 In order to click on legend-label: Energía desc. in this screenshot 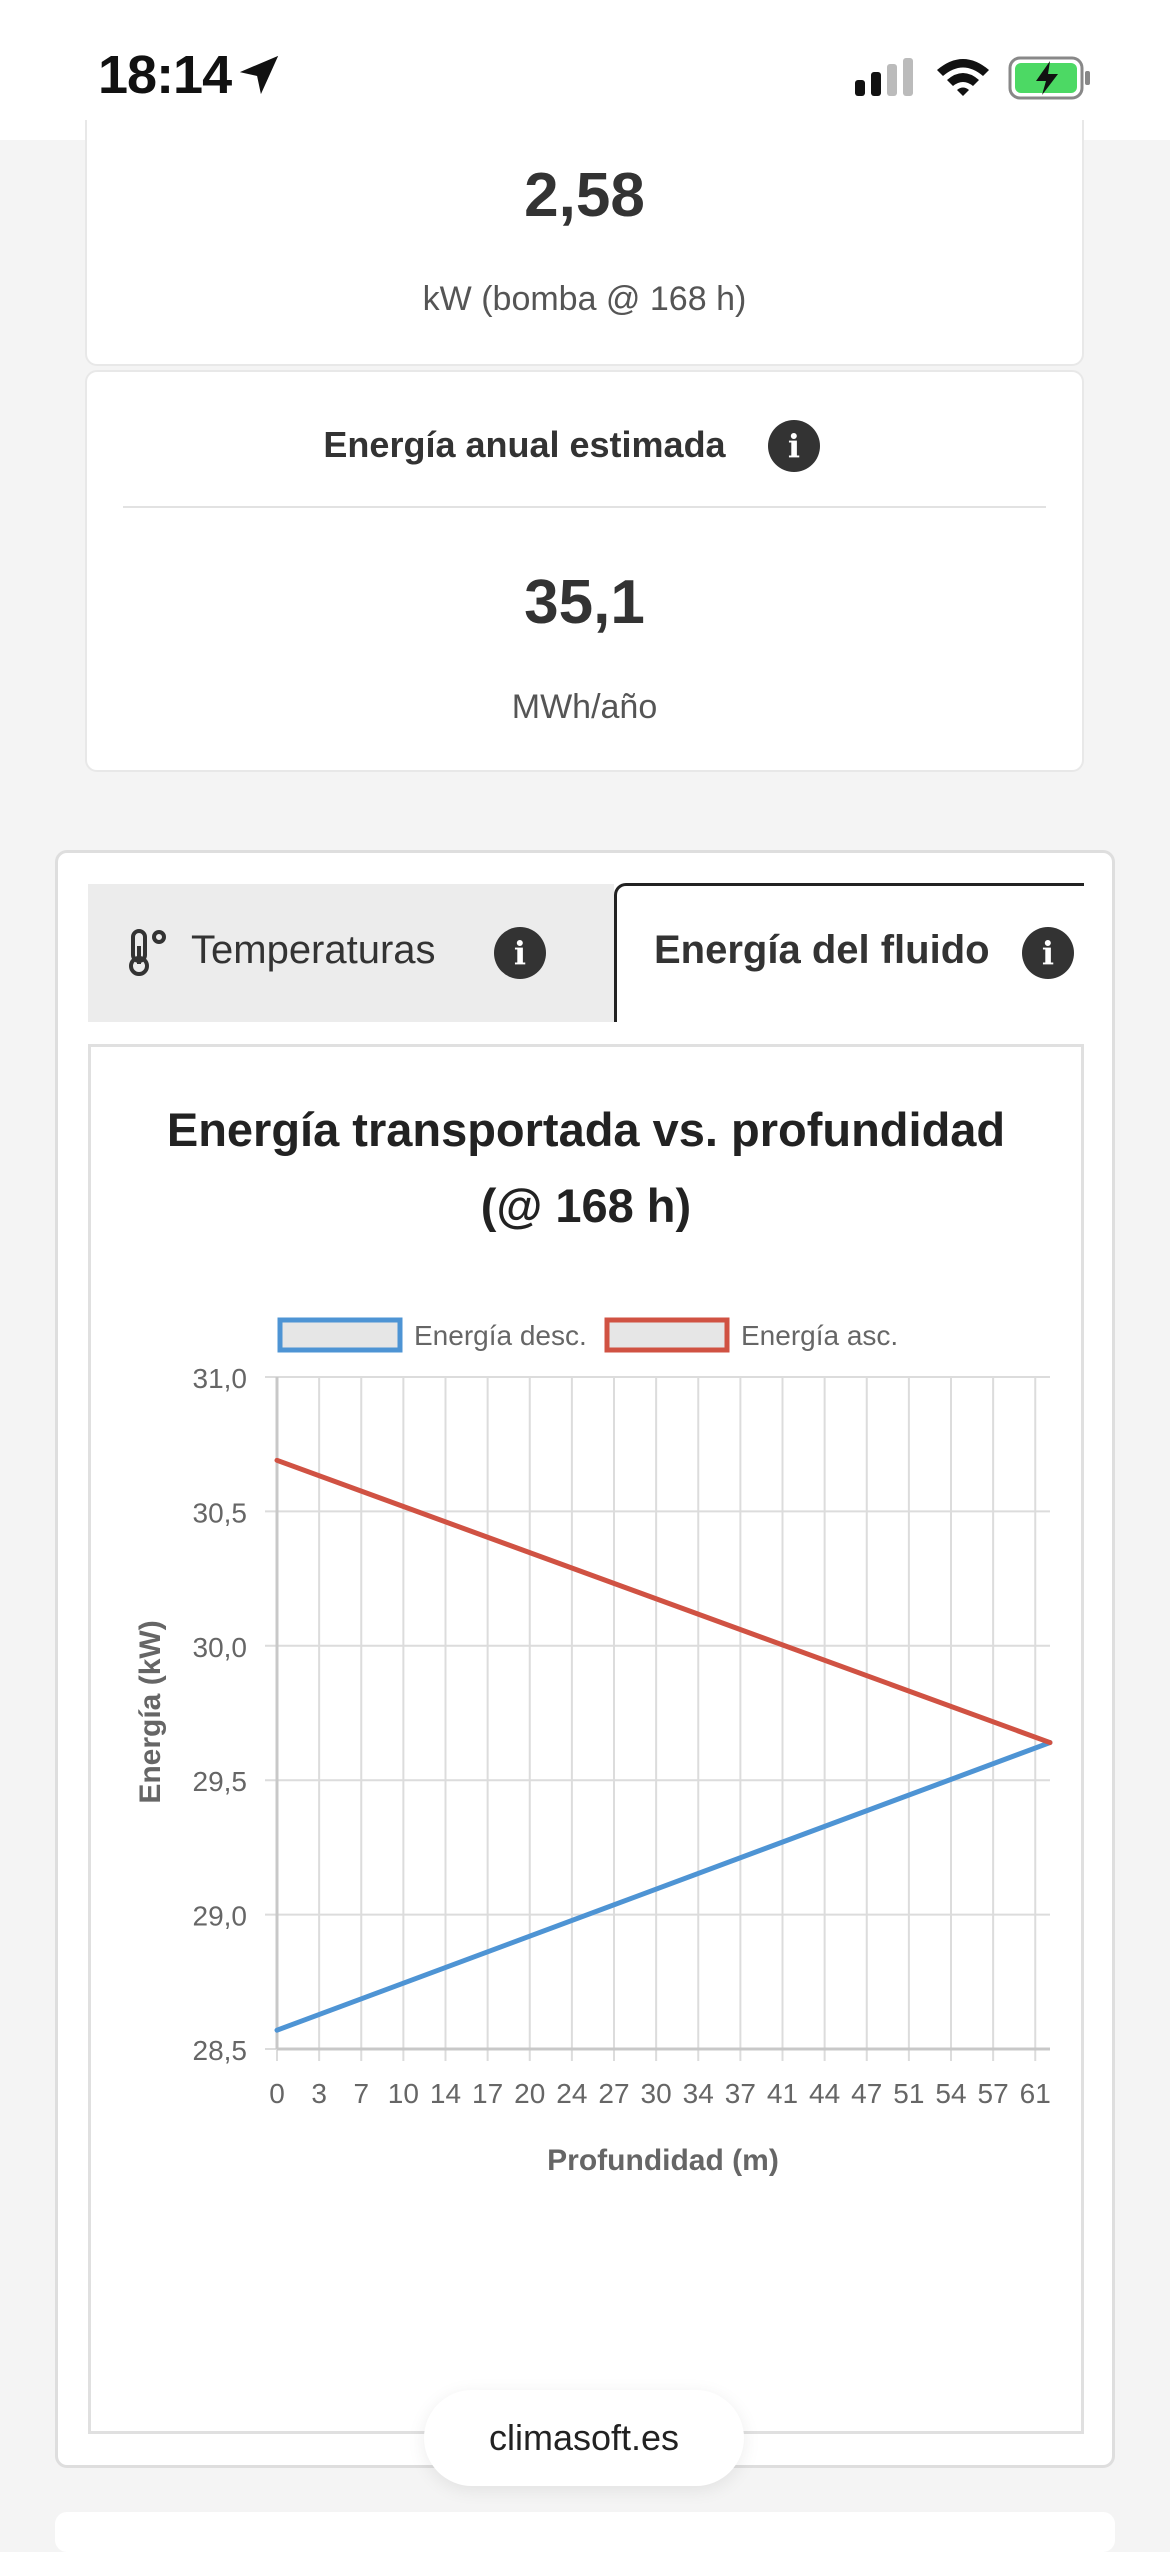, I will do `click(500, 1335)`.